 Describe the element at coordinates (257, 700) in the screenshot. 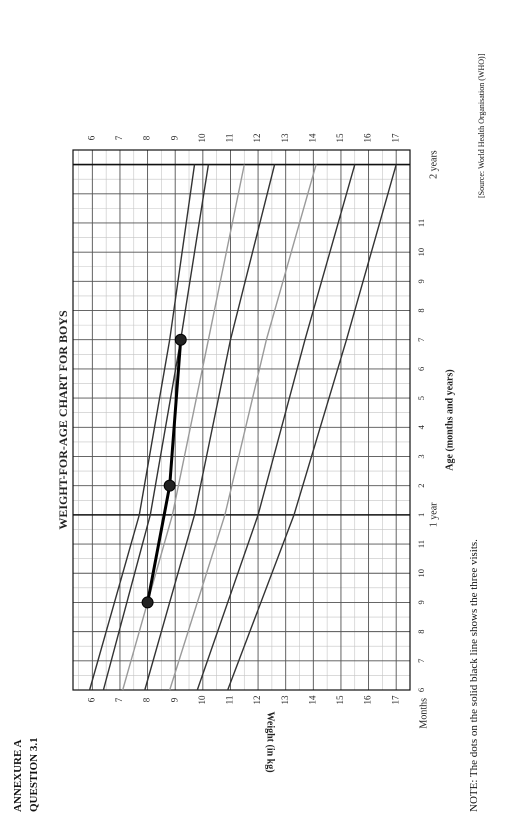

I see `weight-tick-label-bottom: 12` at that location.